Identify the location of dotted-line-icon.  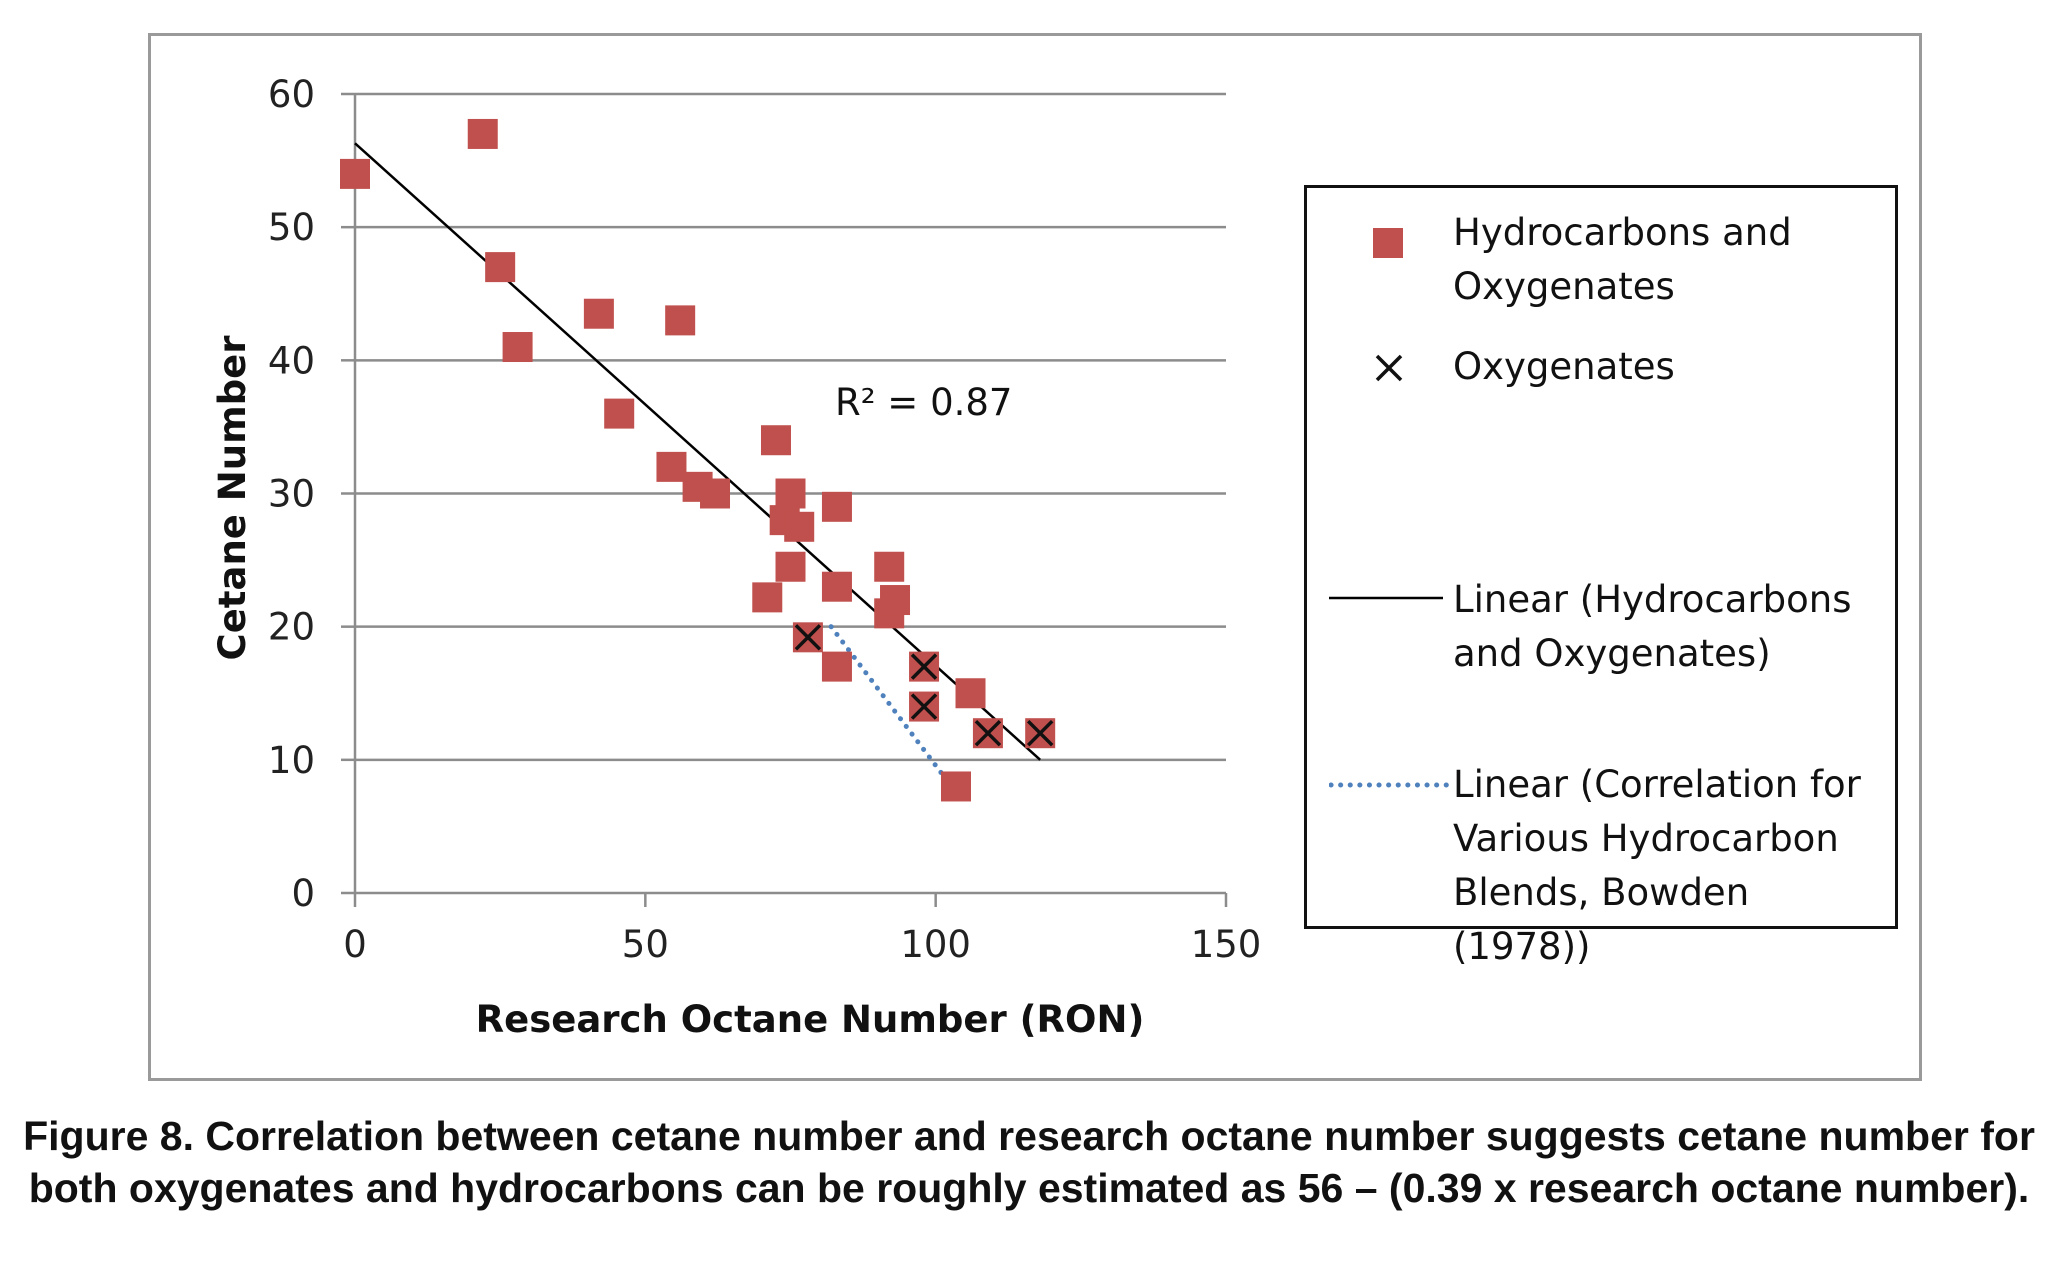
(1389, 785).